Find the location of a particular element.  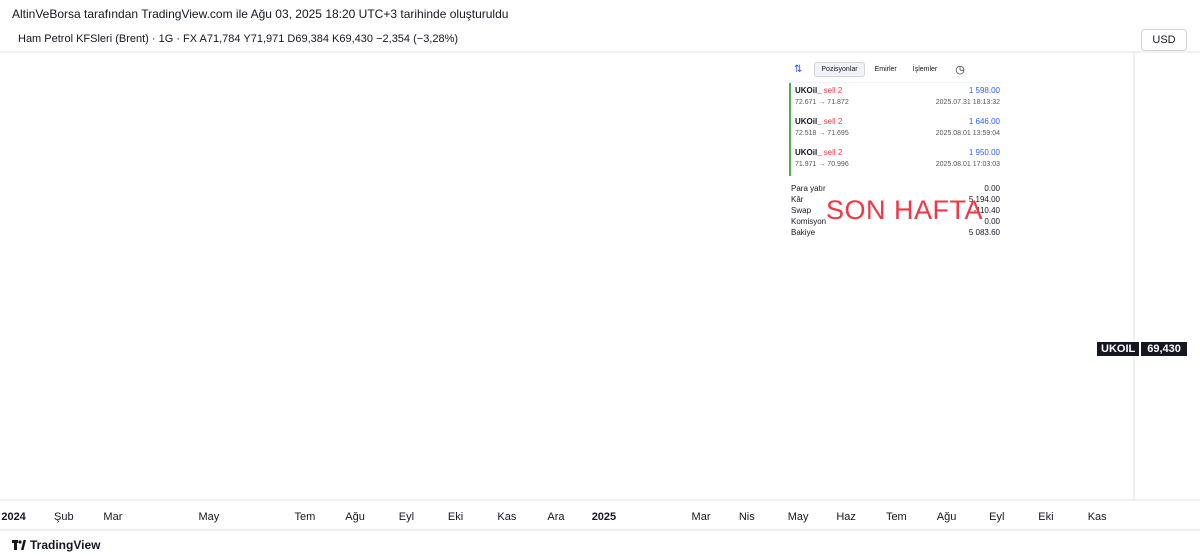

footer-brand: TradingView is located at coordinates (56, 545).